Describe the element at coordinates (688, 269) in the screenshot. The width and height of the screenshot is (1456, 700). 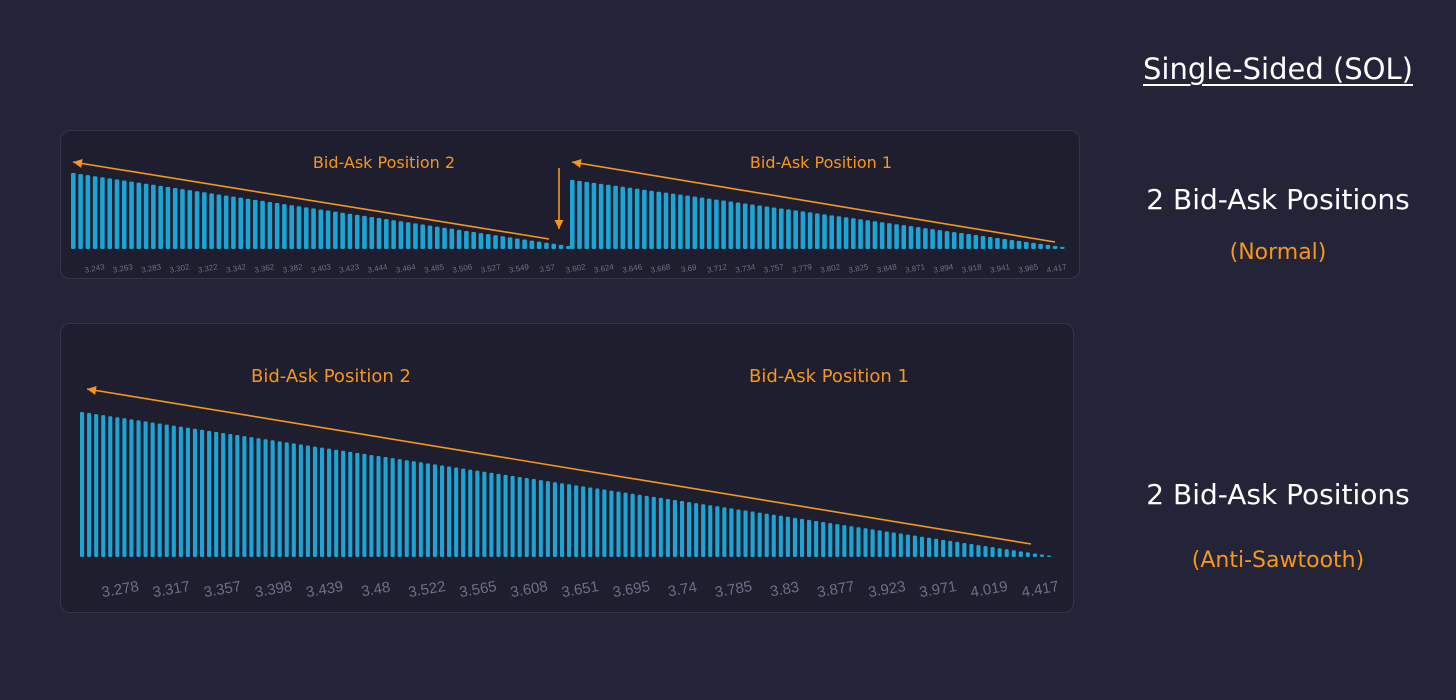
I see `price-tick-label: 3.69` at that location.